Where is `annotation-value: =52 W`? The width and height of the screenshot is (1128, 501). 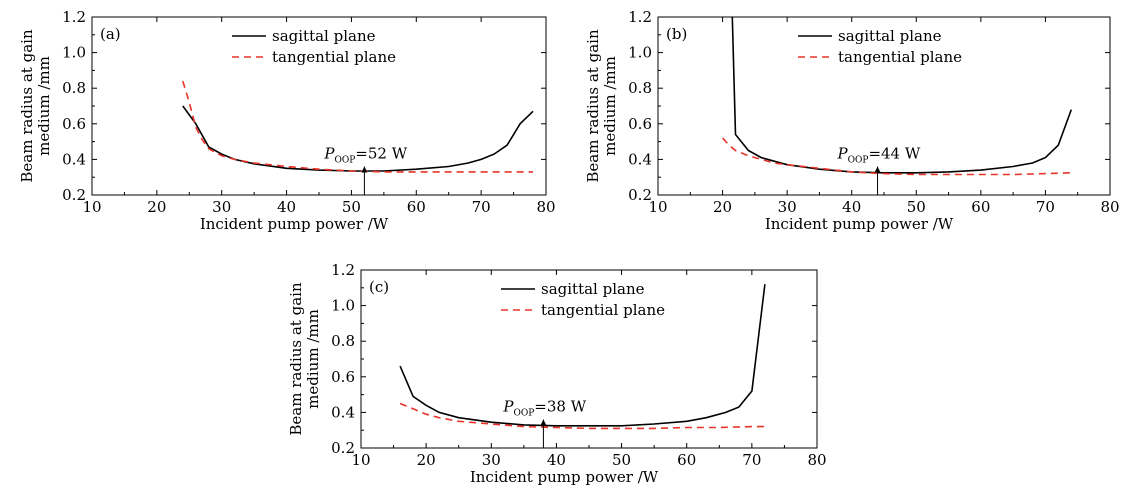 annotation-value: =52 W is located at coordinates (381, 154).